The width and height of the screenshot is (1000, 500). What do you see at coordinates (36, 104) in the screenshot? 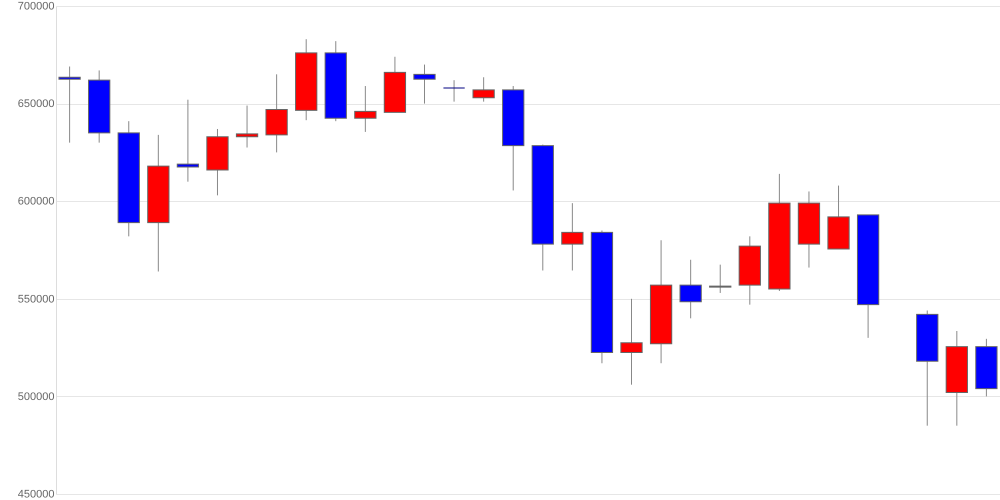
I see `y-tick-label: 650000` at bounding box center [36, 104].